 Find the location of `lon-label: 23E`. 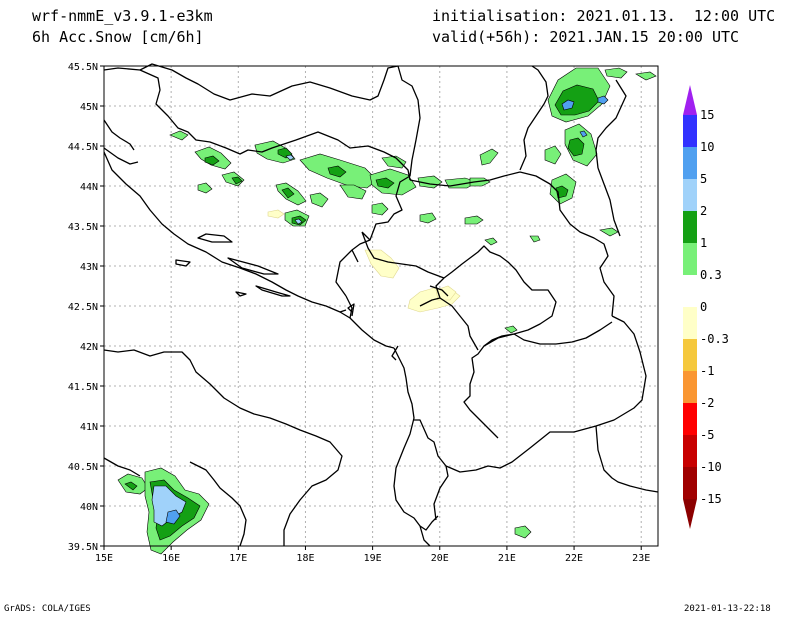

lon-label: 23E is located at coordinates (641, 558).